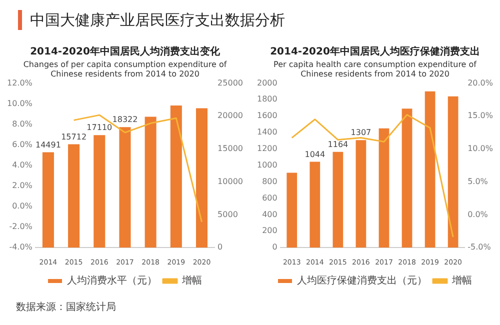  Describe the element at coordinates (270, 214) in the screenshot. I see `y-tick-label: 400` at that location.